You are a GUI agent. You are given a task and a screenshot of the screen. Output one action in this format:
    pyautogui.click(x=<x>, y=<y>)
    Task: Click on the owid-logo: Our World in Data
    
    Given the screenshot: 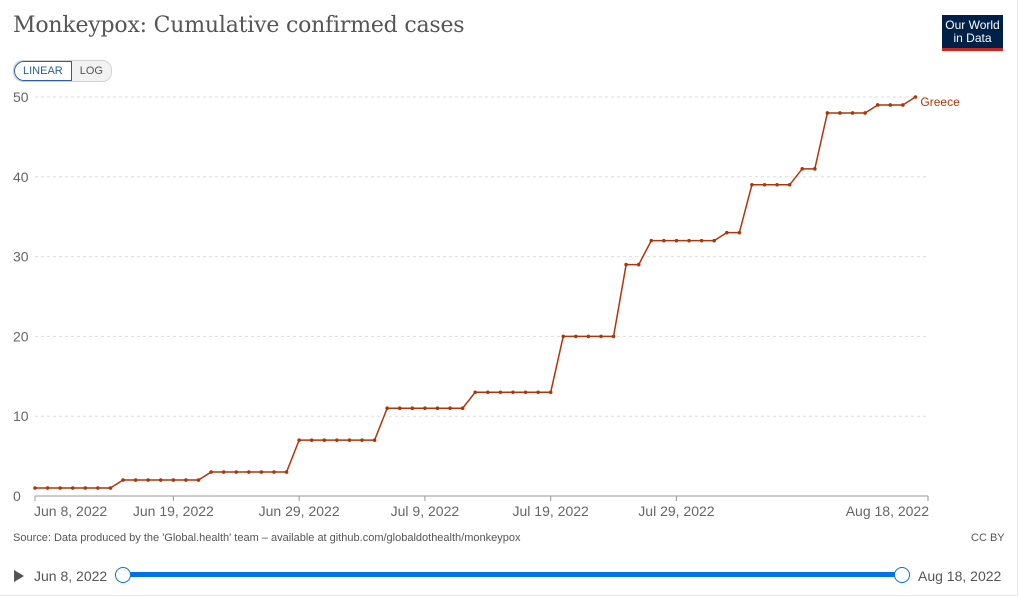 What is the action you would take?
    pyautogui.click(x=972, y=33)
    